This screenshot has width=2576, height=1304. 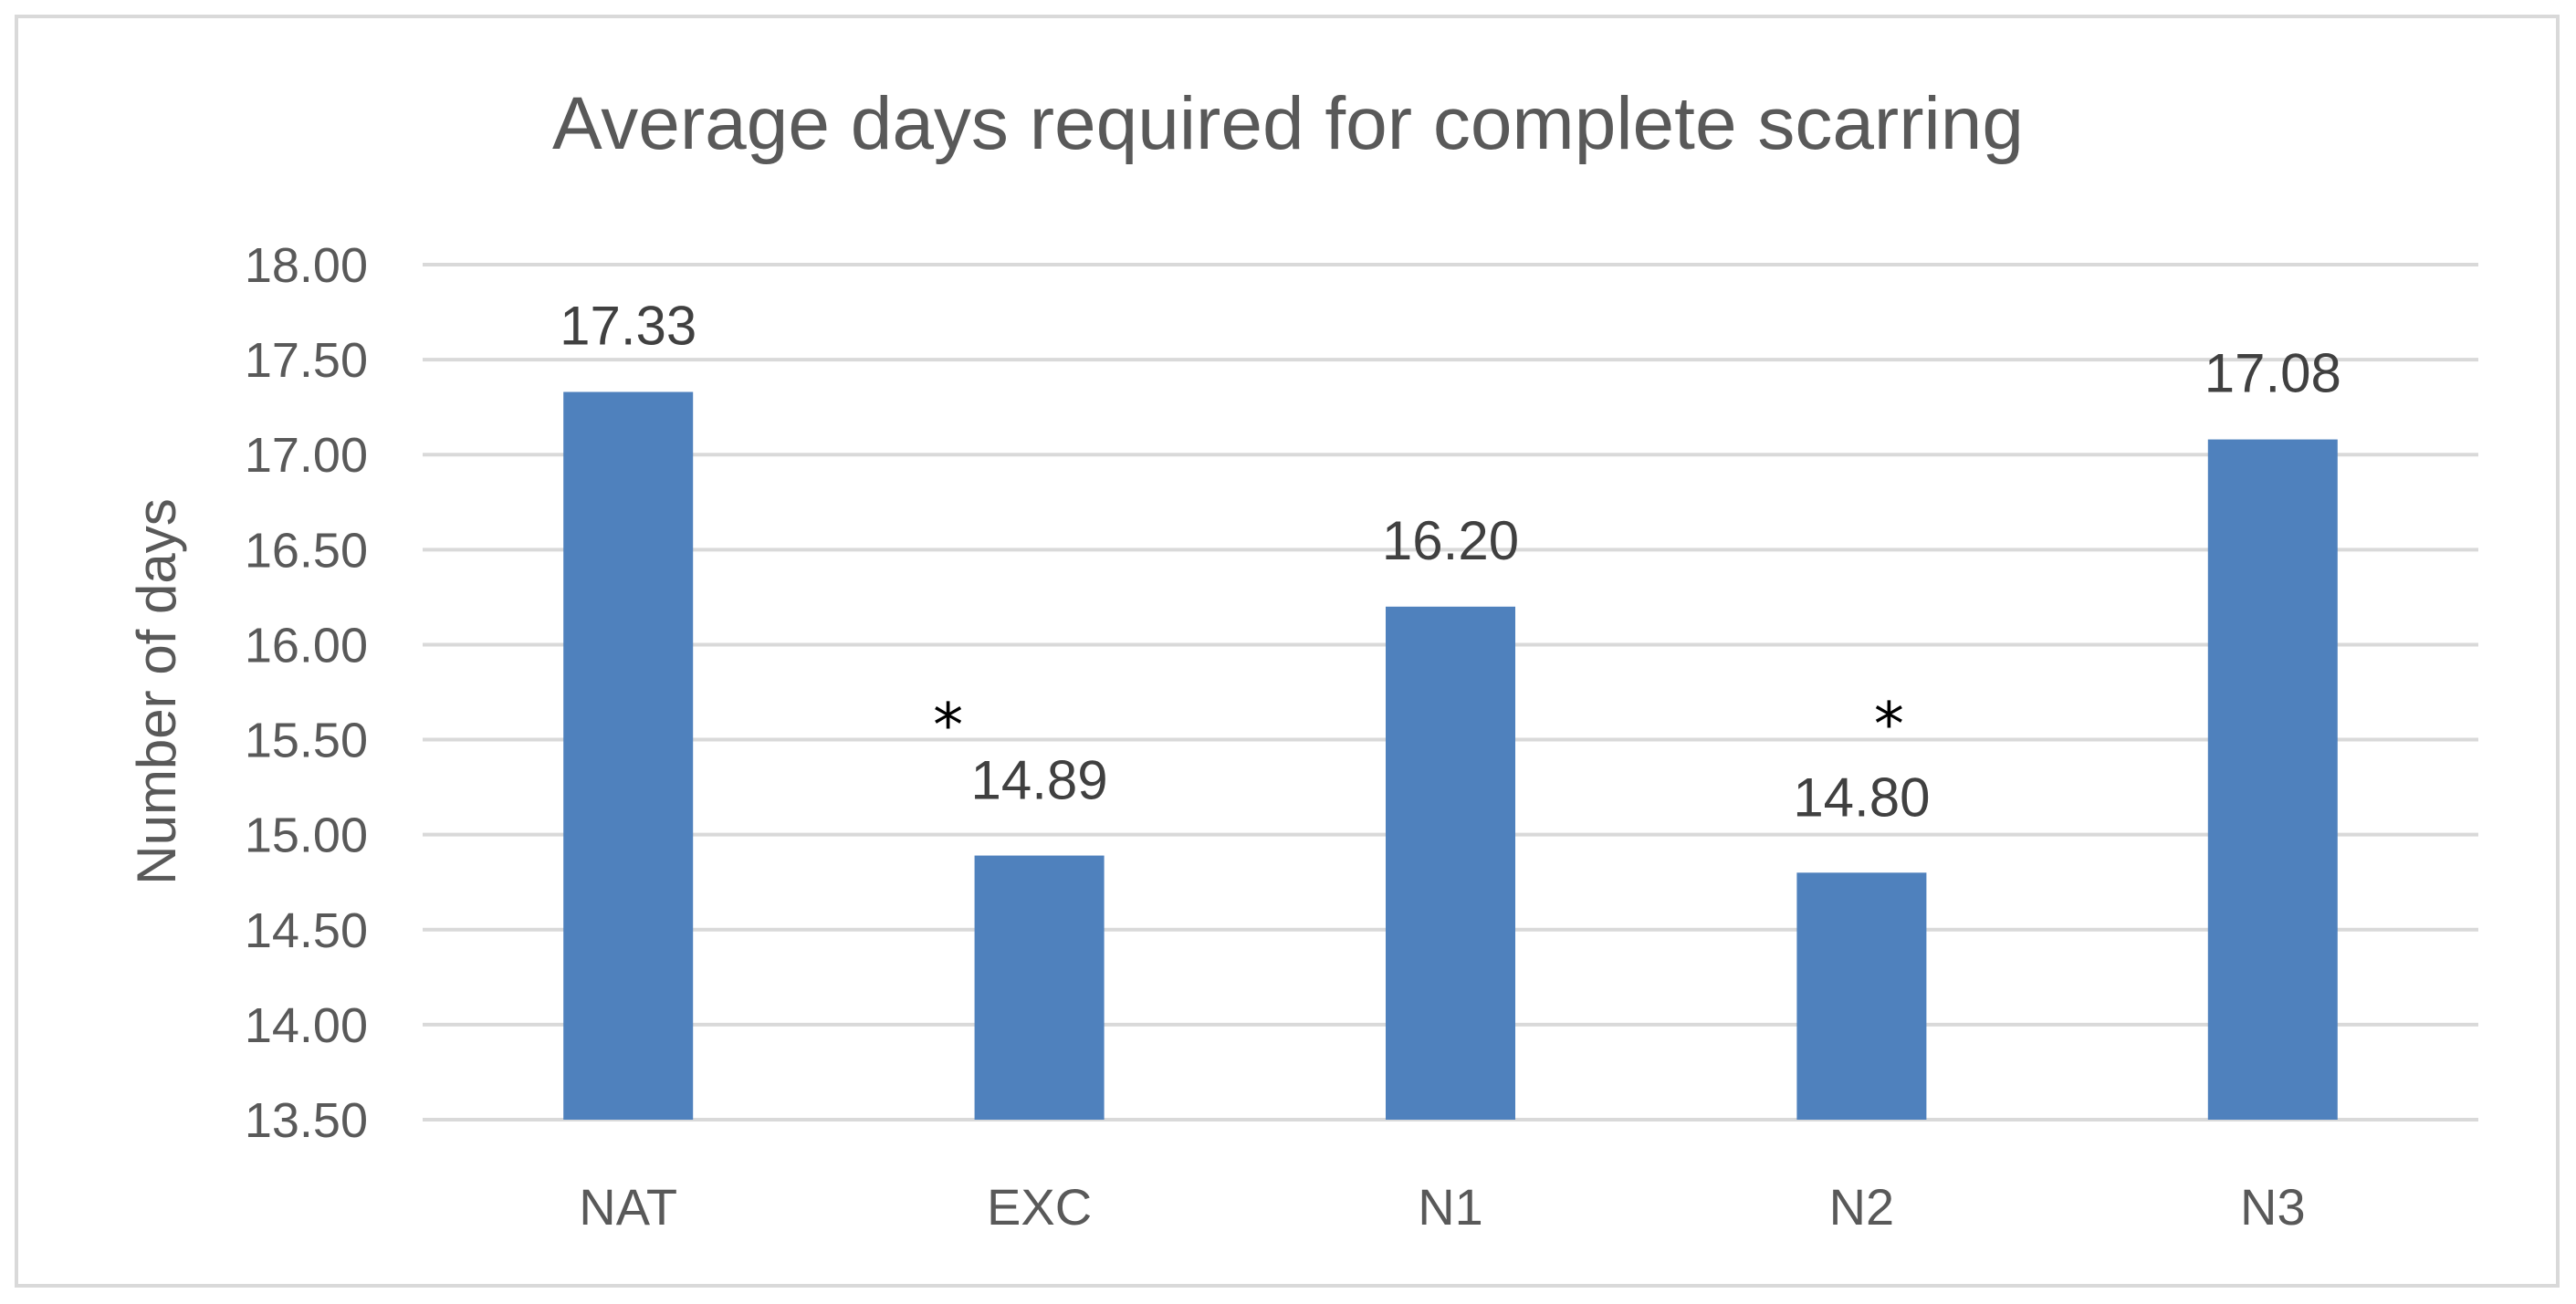 I want to click on y-tick-label: 16.50, so click(x=307, y=550).